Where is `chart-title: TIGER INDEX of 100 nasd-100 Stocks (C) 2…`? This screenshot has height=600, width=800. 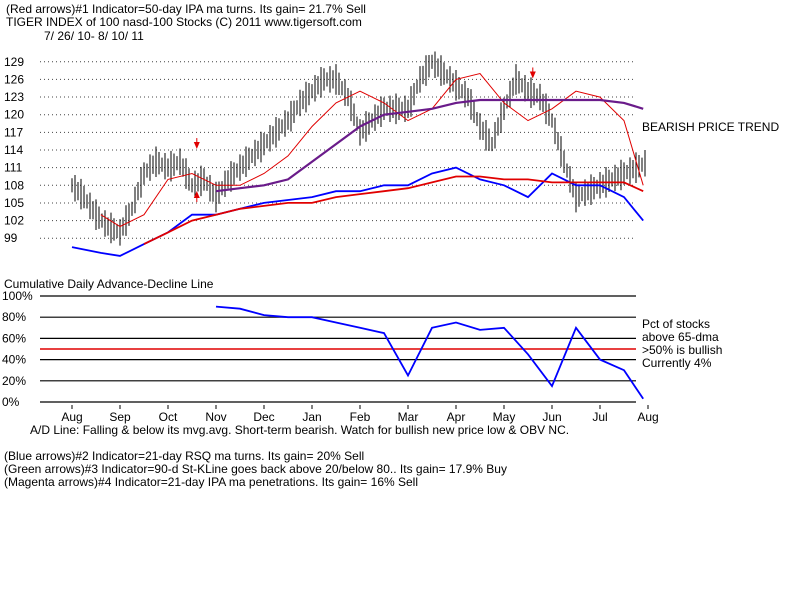 chart-title: TIGER INDEX of 100 nasd-100 Stocks (C) 2… is located at coordinates (184, 22).